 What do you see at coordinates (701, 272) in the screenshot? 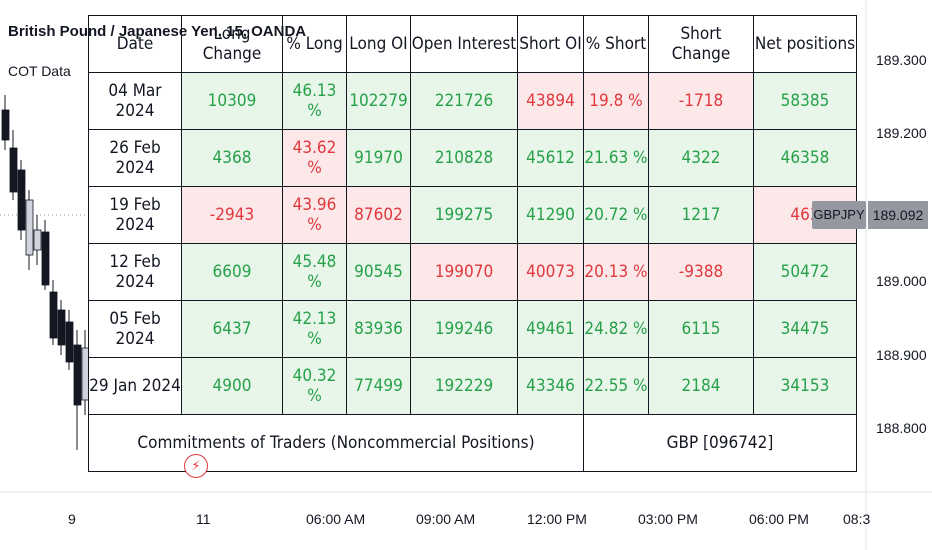
I see `cell-short-change: -9388` at bounding box center [701, 272].